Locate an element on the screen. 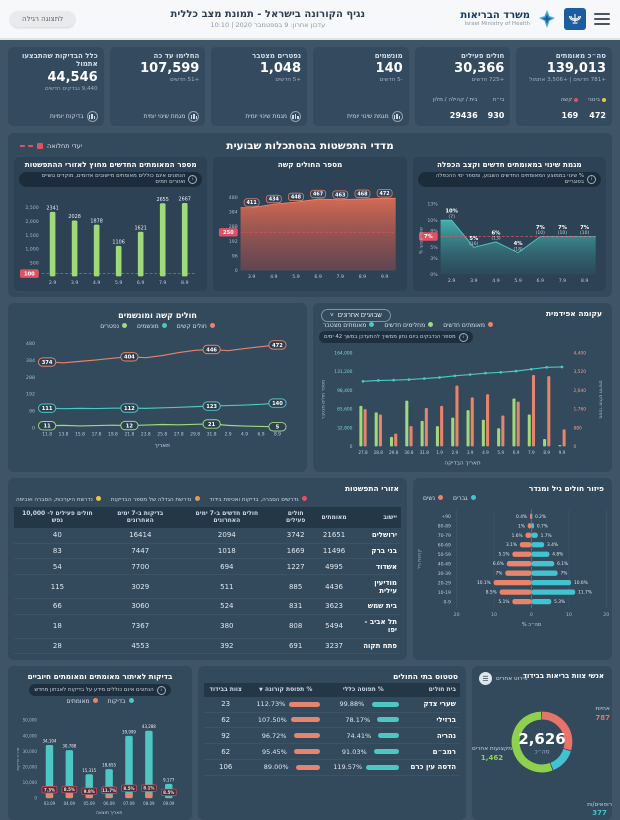 The height and width of the screenshot is (820, 620). table-row: תל אביב - יפו 5494 808 380 7367 18 is located at coordinates (207, 626).